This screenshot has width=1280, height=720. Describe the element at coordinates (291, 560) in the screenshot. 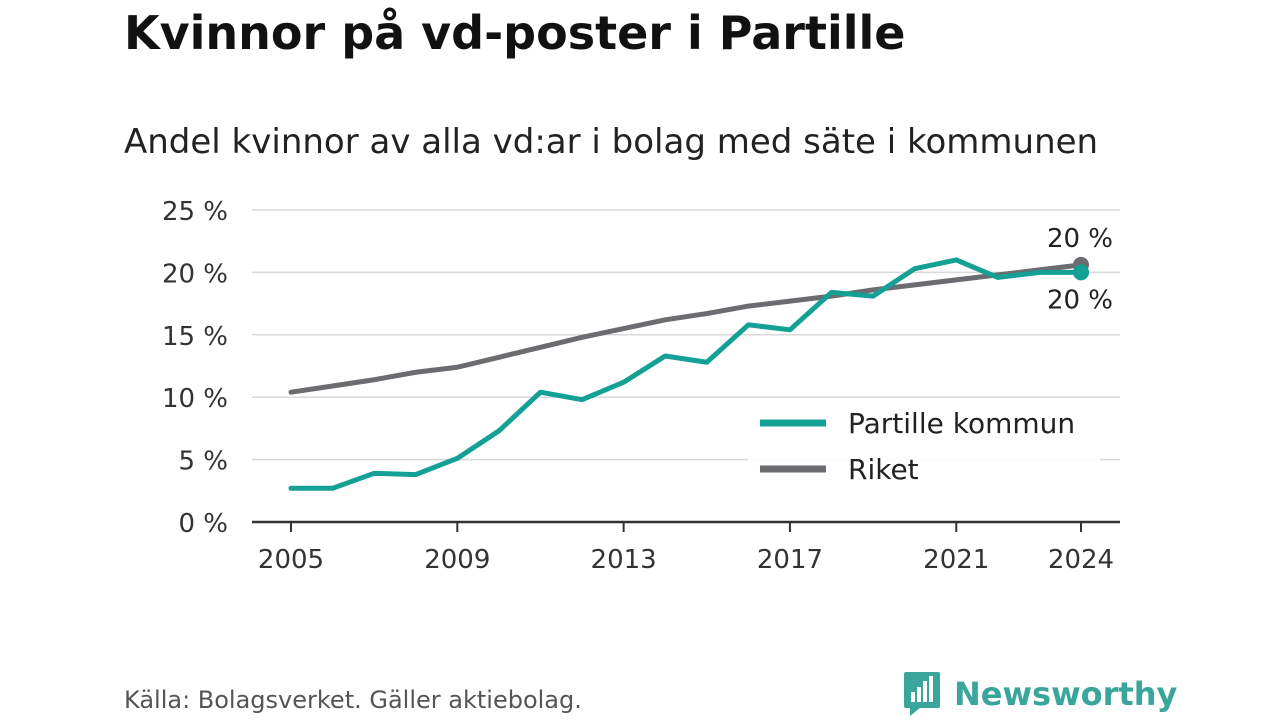

I see `x-tick-label: 2005` at that location.